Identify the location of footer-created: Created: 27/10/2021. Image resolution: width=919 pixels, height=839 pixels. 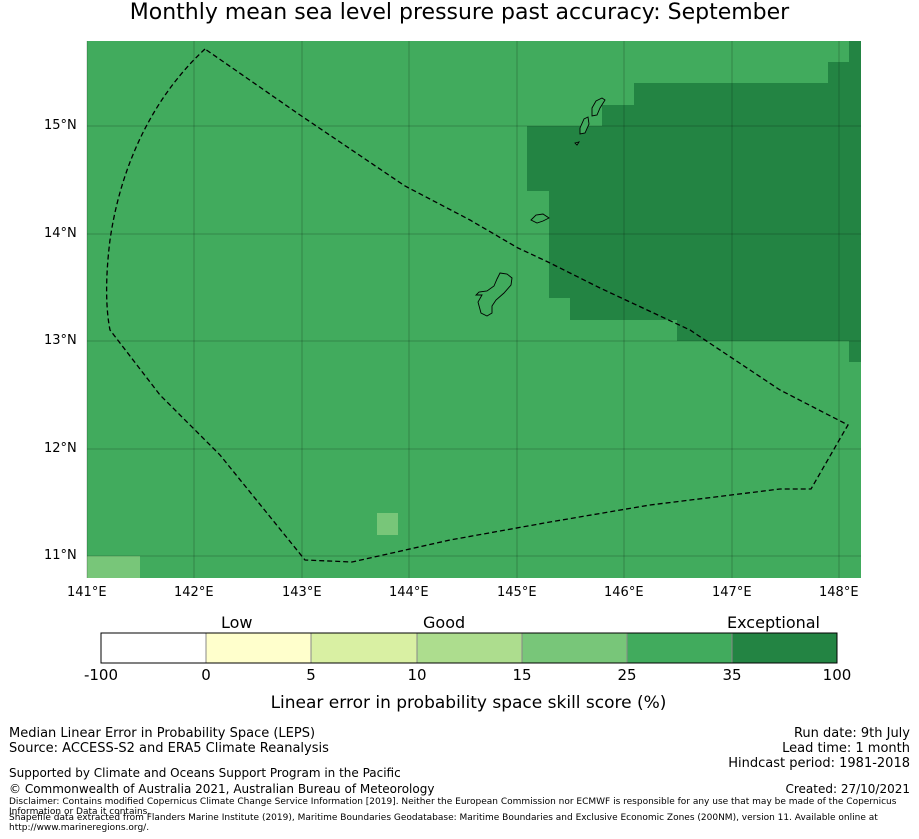
(847, 789).